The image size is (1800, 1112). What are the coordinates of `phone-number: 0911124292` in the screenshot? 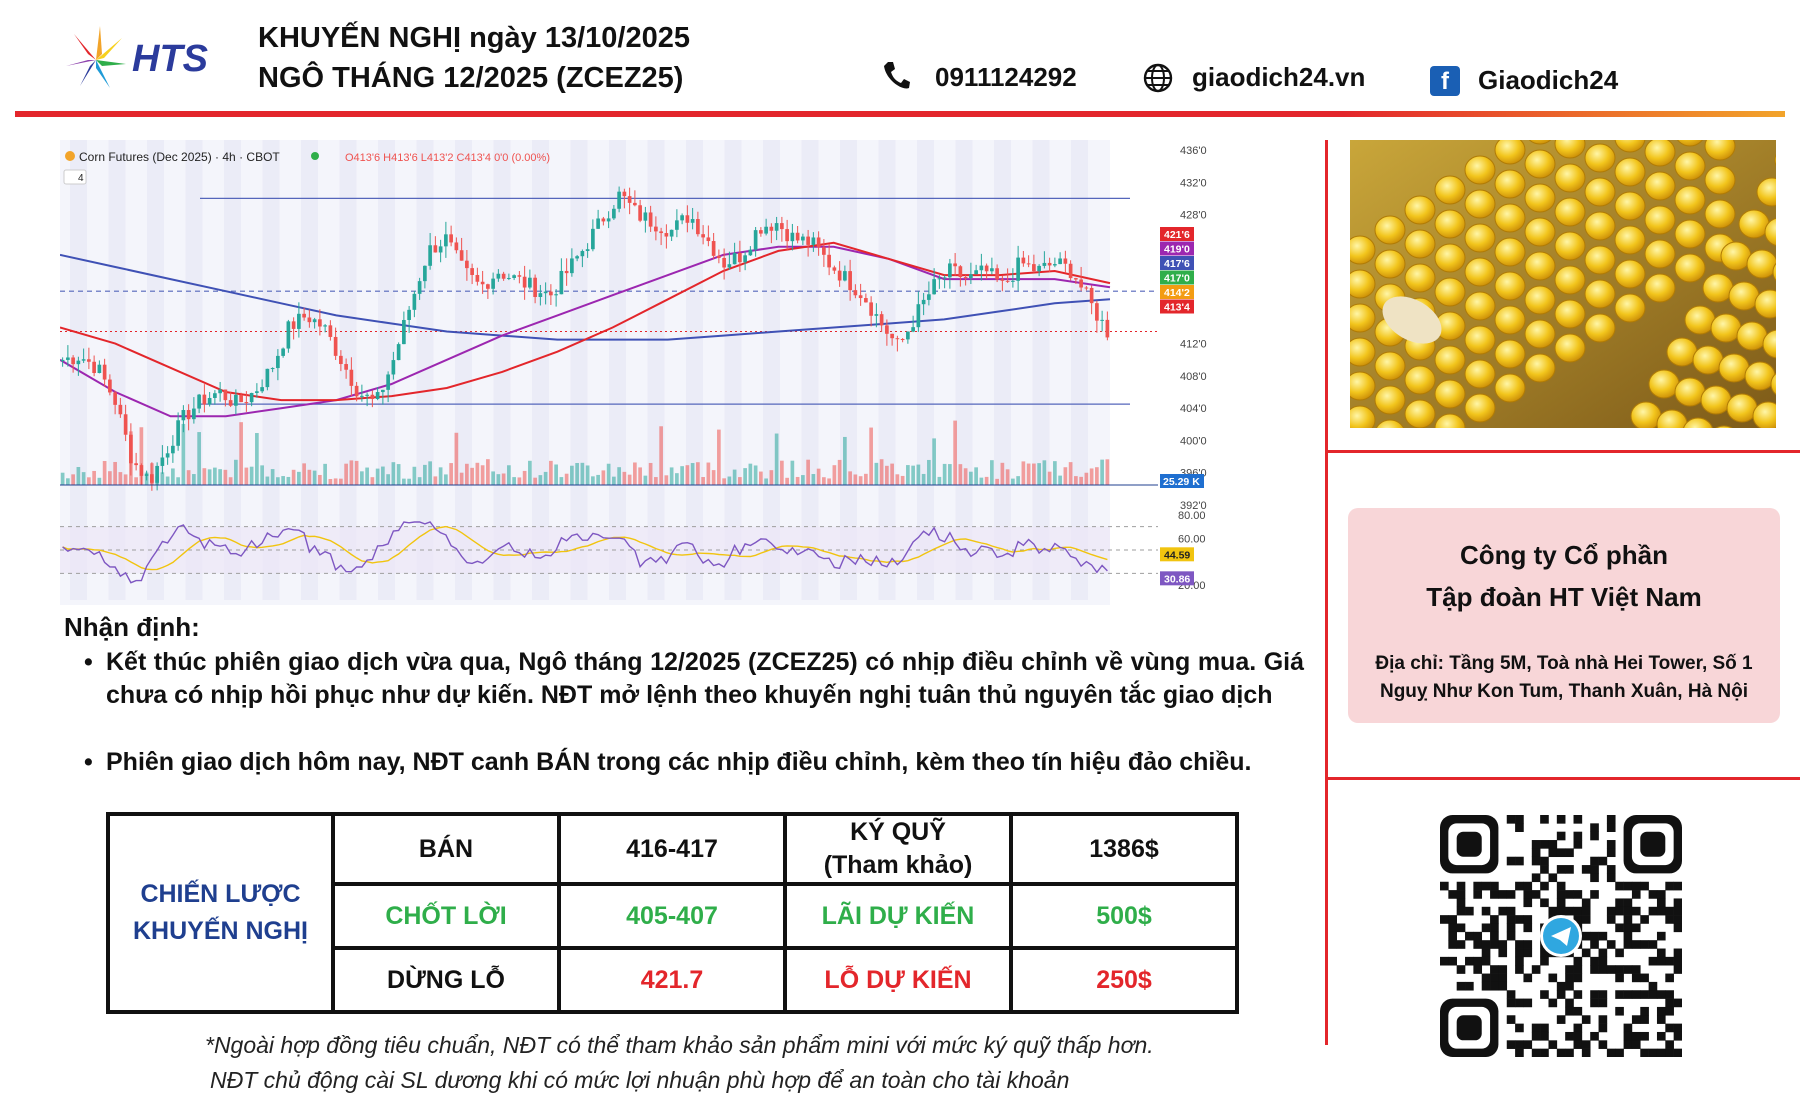 It's located at (1006, 77).